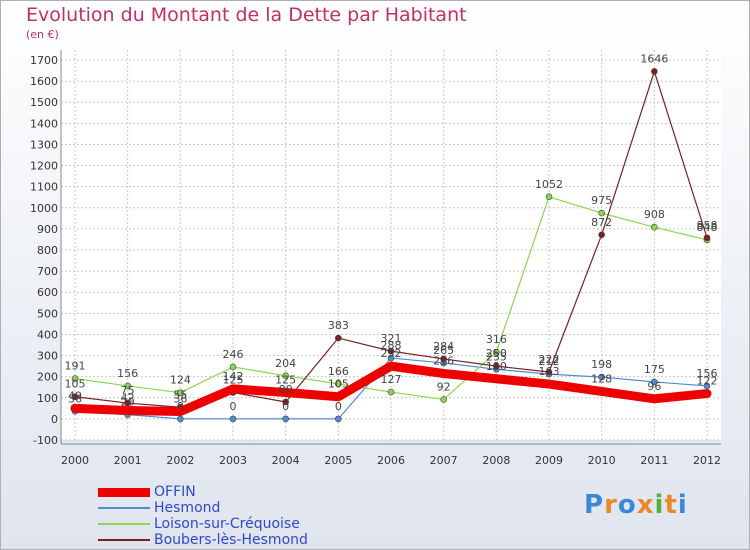 The image size is (750, 550). What do you see at coordinates (682, 505) in the screenshot?
I see `logo-letter: i` at bounding box center [682, 505].